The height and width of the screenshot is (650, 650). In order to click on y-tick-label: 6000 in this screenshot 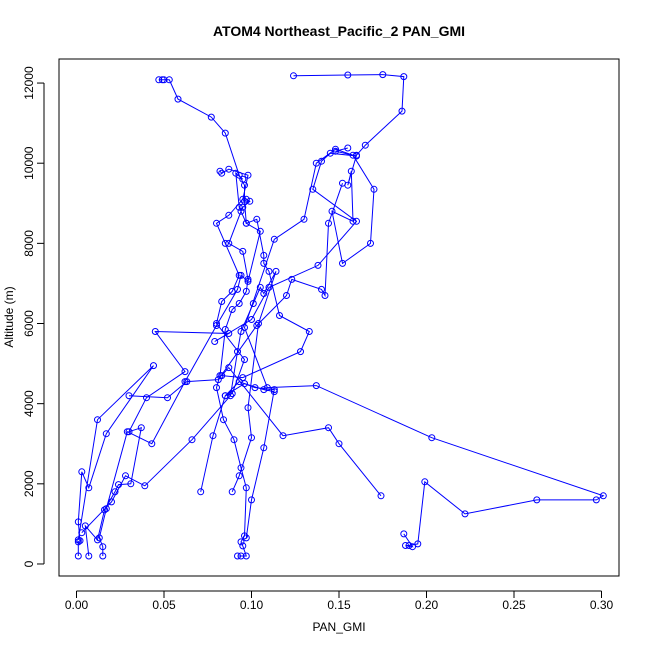, I will do `click(29, 323)`.